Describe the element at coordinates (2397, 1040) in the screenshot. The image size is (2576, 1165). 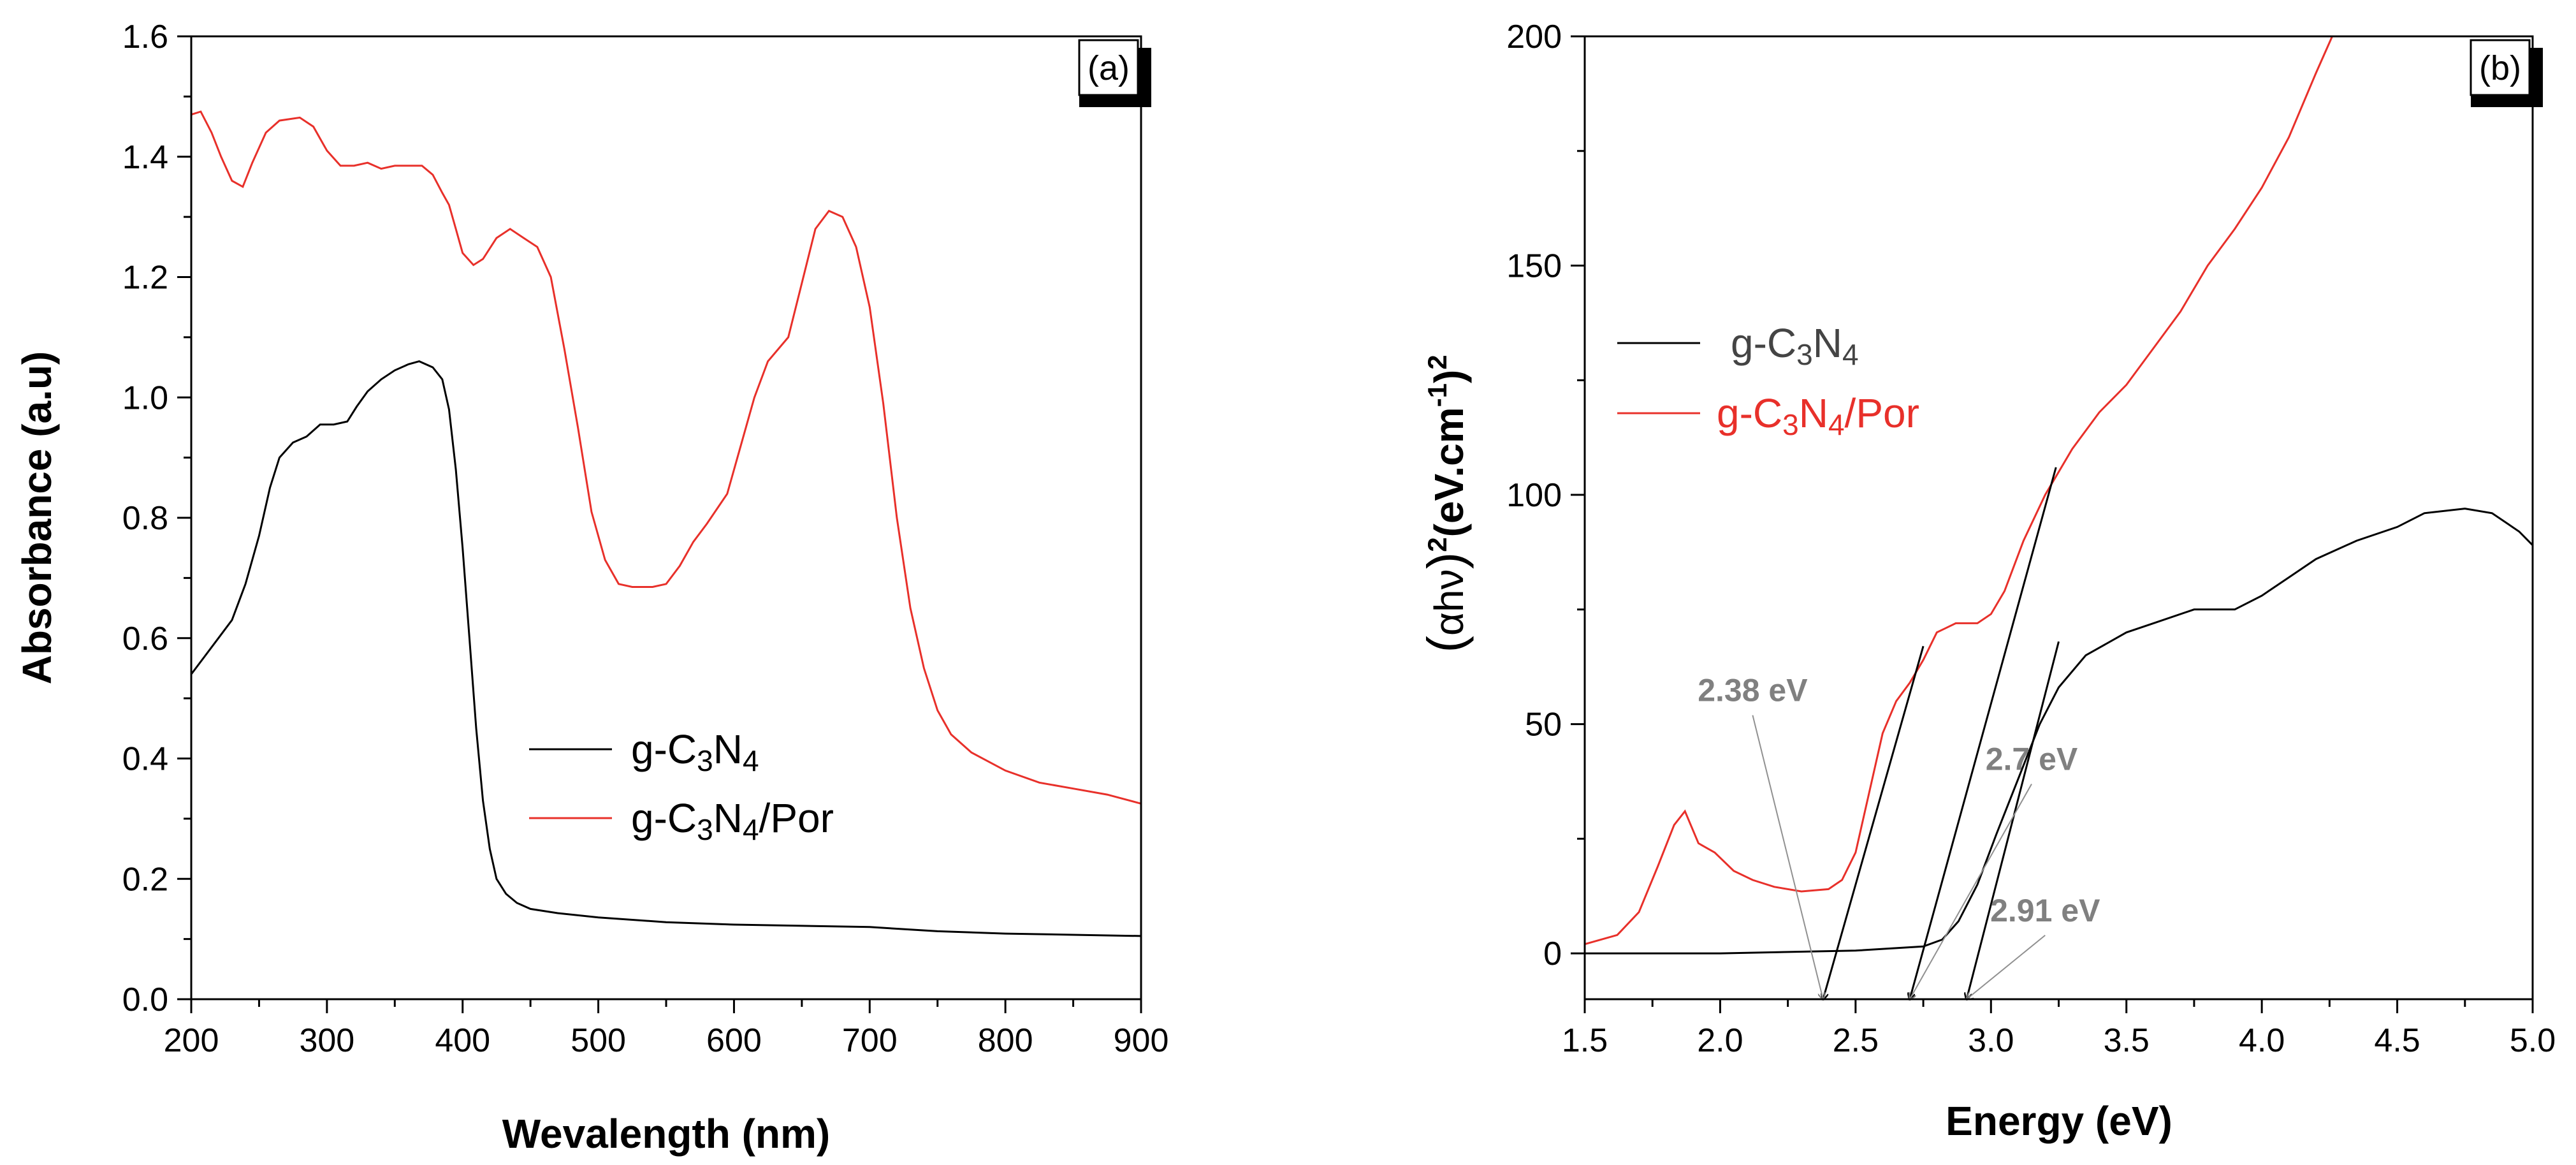
I see `x-tick-label: 4.5` at that location.